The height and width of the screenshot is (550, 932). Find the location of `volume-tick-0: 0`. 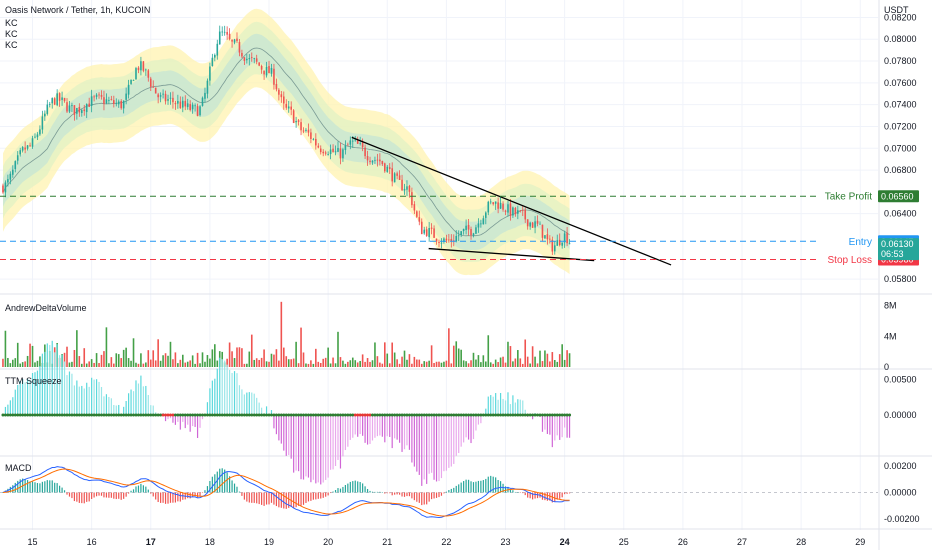

volume-tick-0: 0 is located at coordinates (886, 367).